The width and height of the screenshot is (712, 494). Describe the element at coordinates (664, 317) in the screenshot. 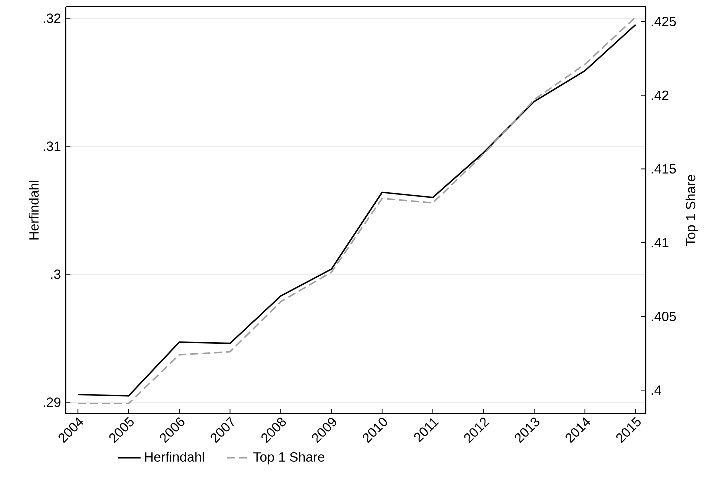

I see `y2-tick-label: .405` at that location.